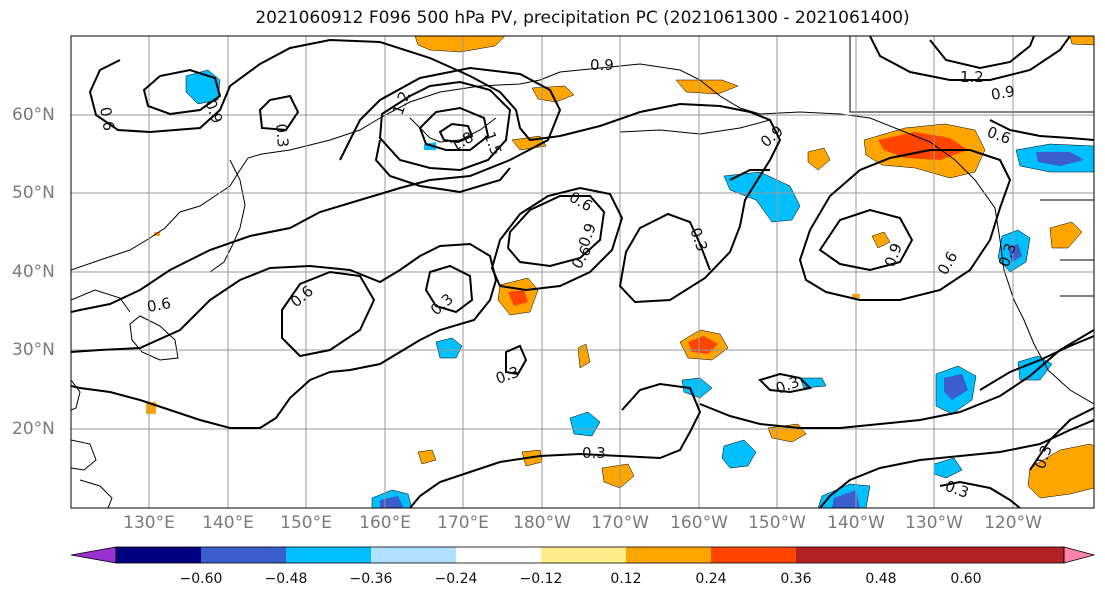 This screenshot has width=1105, height=601. Describe the element at coordinates (1079, 555) in the screenshot. I see `colorbar-extend-high` at that location.